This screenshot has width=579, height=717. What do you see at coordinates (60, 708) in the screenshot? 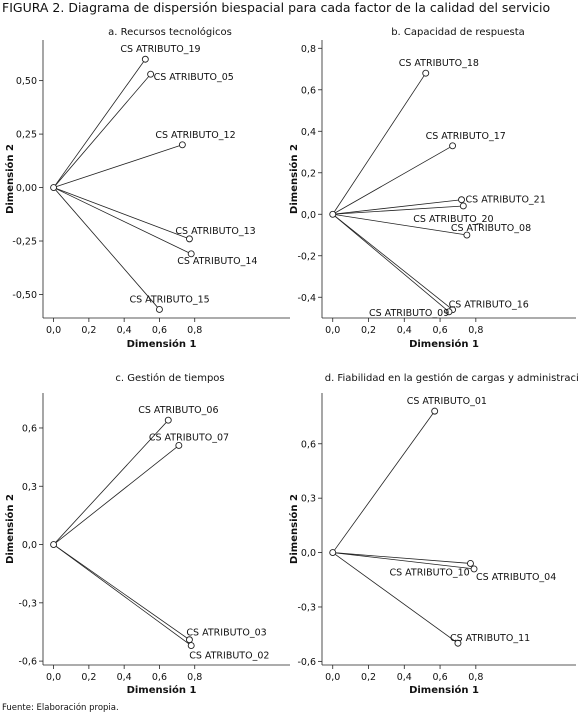
I see `source-note: Fuente: Elaboración propia.` at bounding box center [60, 708].